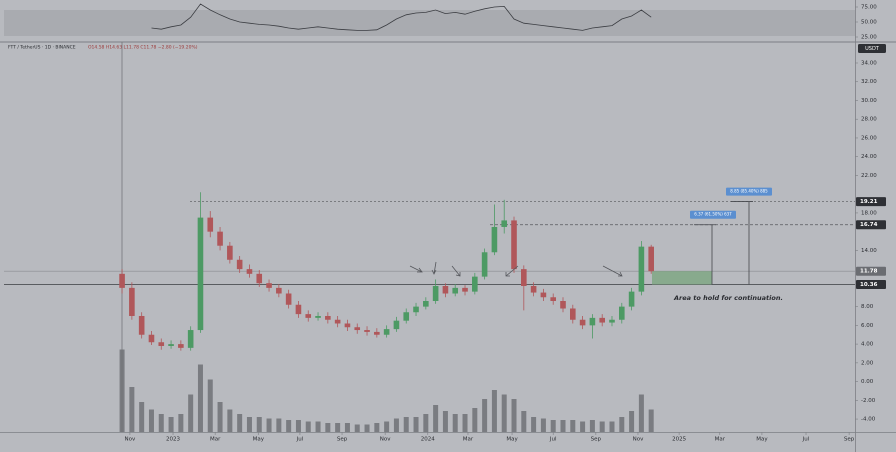  Describe the element at coordinates (869, 202) in the screenshot. I see `level-label: 19.21` at that location.